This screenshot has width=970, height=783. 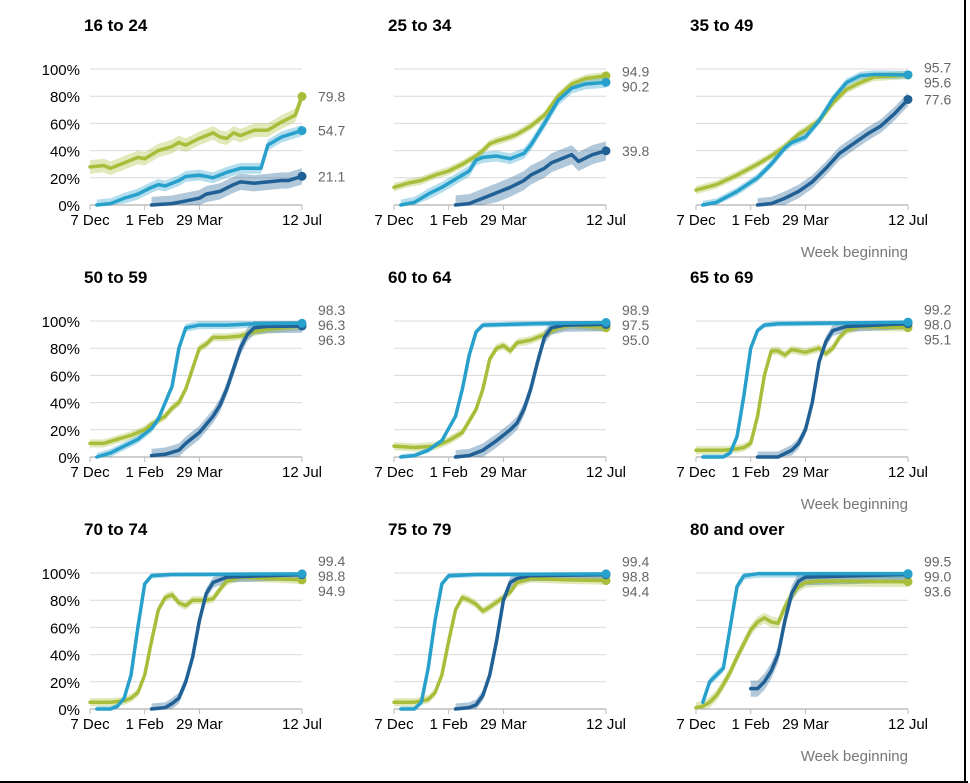 What do you see at coordinates (937, 309) in the screenshot?
I see `end-value-label: 99.2` at bounding box center [937, 309].